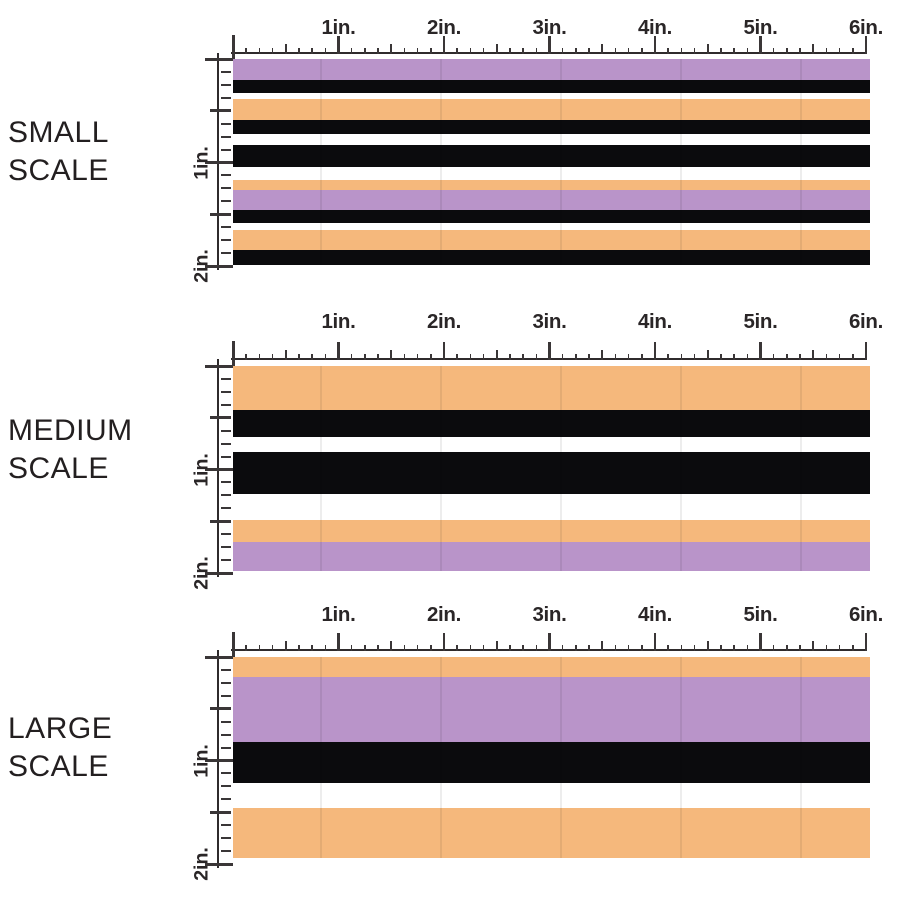 This screenshot has width=900, height=900. I want to click on fabric-stripe-white, so click(551, 444).